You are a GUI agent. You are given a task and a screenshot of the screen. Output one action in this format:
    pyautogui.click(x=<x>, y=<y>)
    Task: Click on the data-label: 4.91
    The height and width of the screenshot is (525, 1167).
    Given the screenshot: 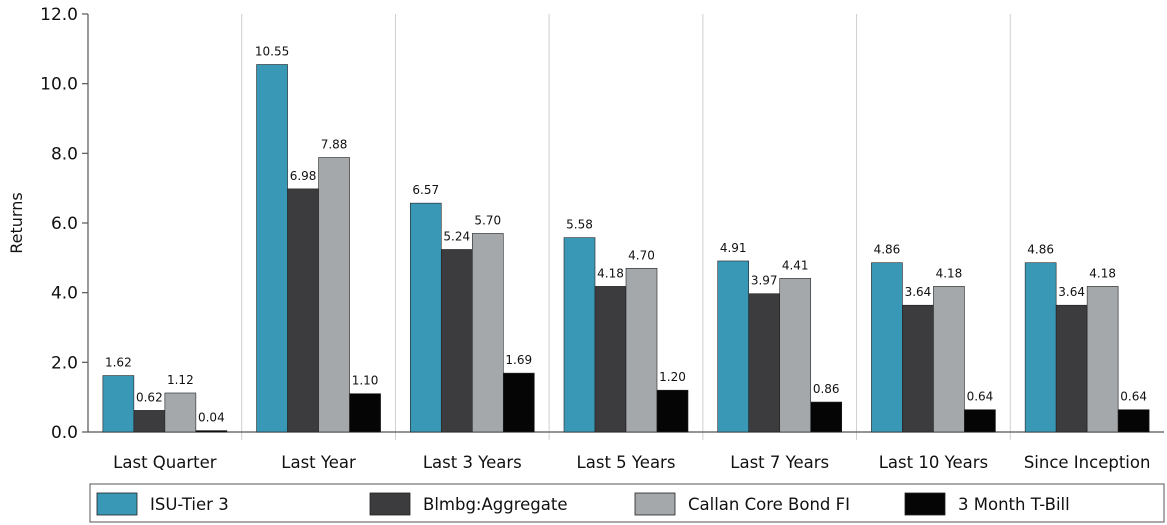 What is the action you would take?
    pyautogui.click(x=733, y=248)
    